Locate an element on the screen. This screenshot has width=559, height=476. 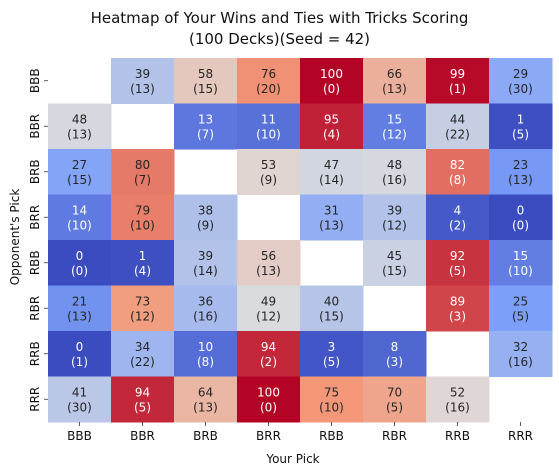
chart-title-line-2: (100 Decks)(Seed = 42) is located at coordinates (279, 39).